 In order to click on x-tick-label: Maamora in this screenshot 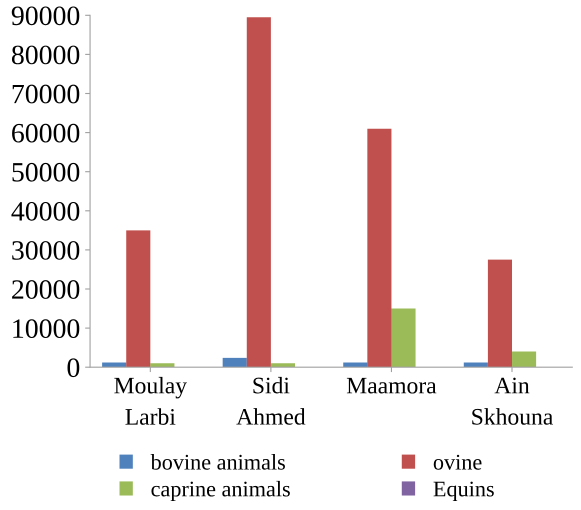, I will do `click(391, 386)`.